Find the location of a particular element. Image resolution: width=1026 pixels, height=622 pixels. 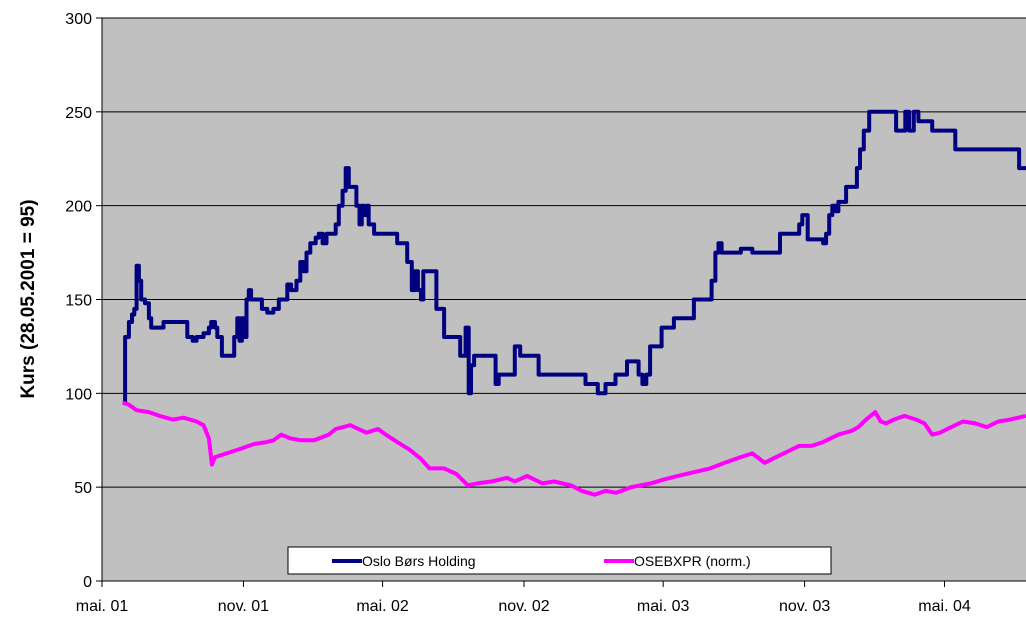

legend-label-osebxpr: OSEBXPR (norm.) is located at coordinates (692, 561).